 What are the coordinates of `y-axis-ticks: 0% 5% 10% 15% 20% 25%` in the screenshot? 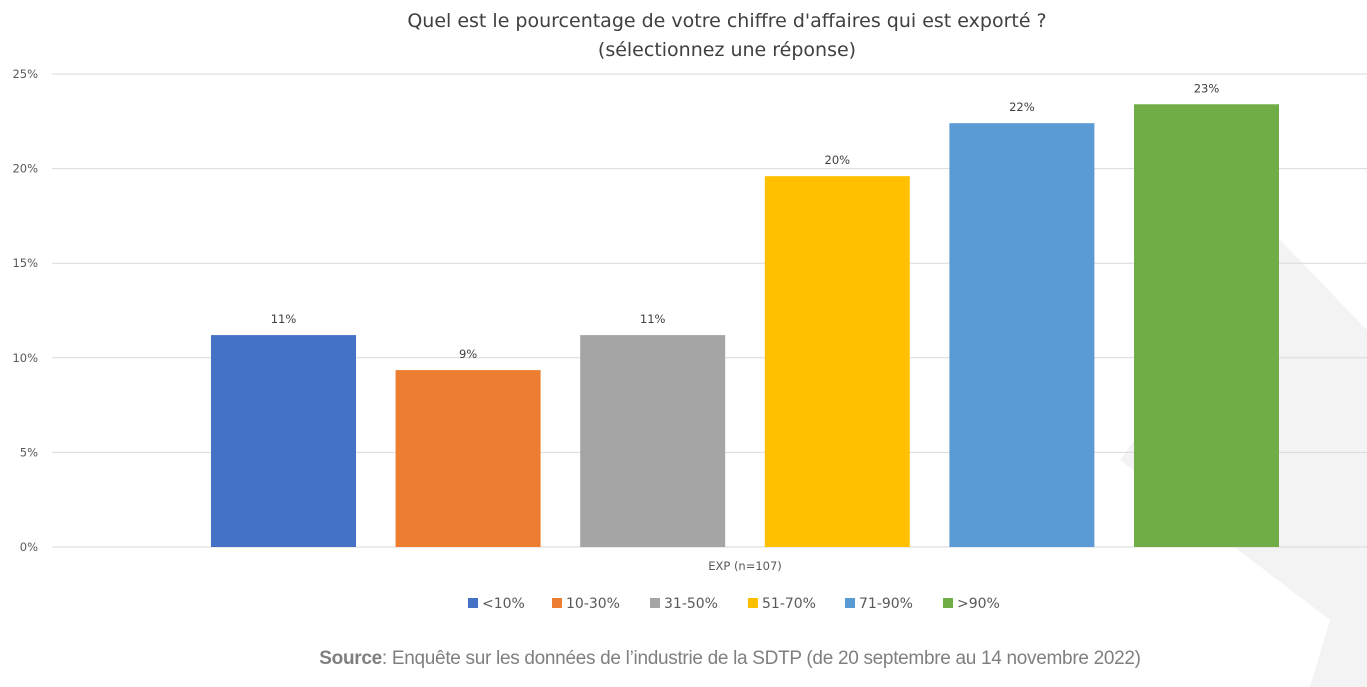 It's located at (25, 310).